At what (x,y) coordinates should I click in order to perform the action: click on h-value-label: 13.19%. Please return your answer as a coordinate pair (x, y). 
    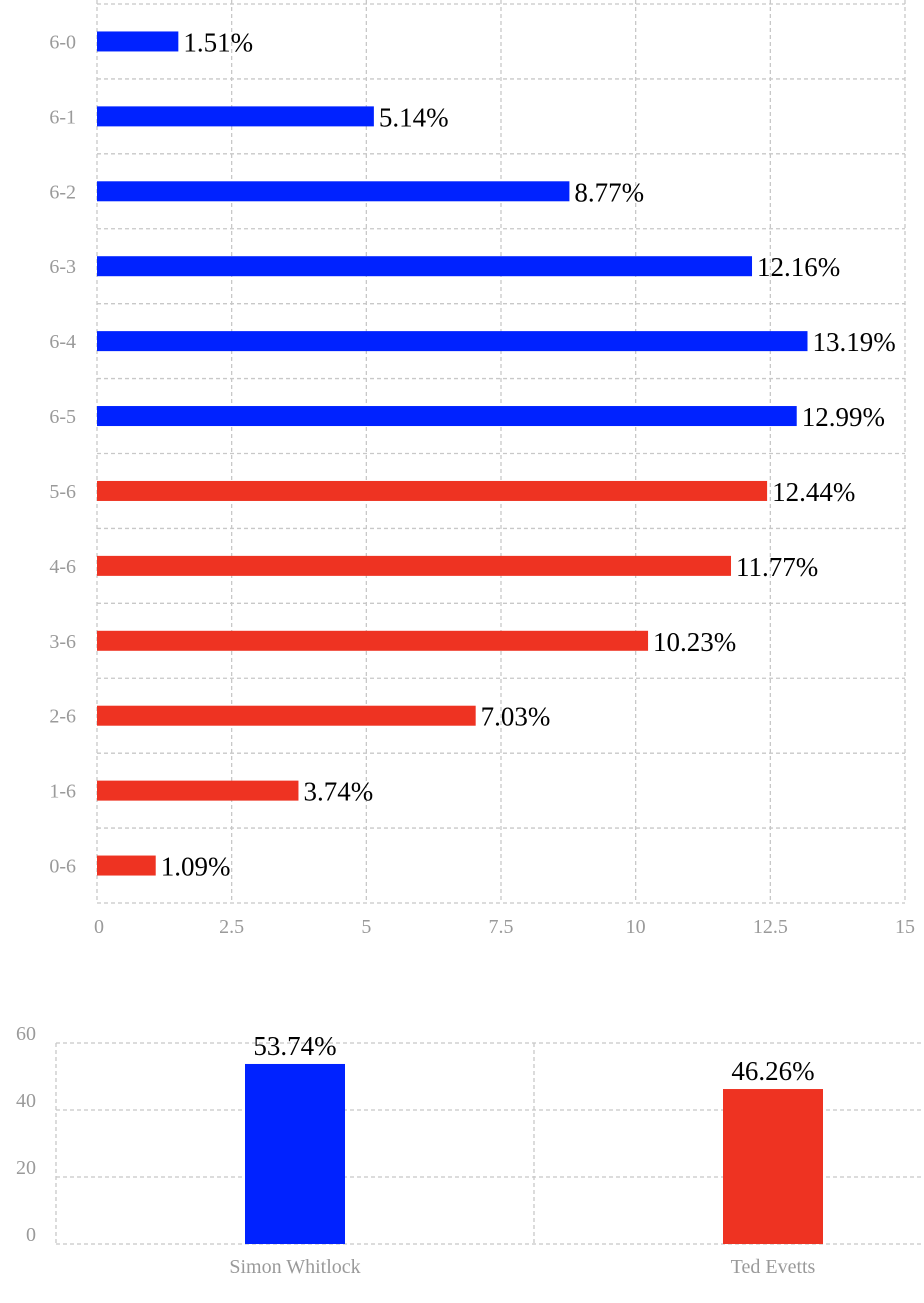
    Looking at the image, I should click on (854, 342).